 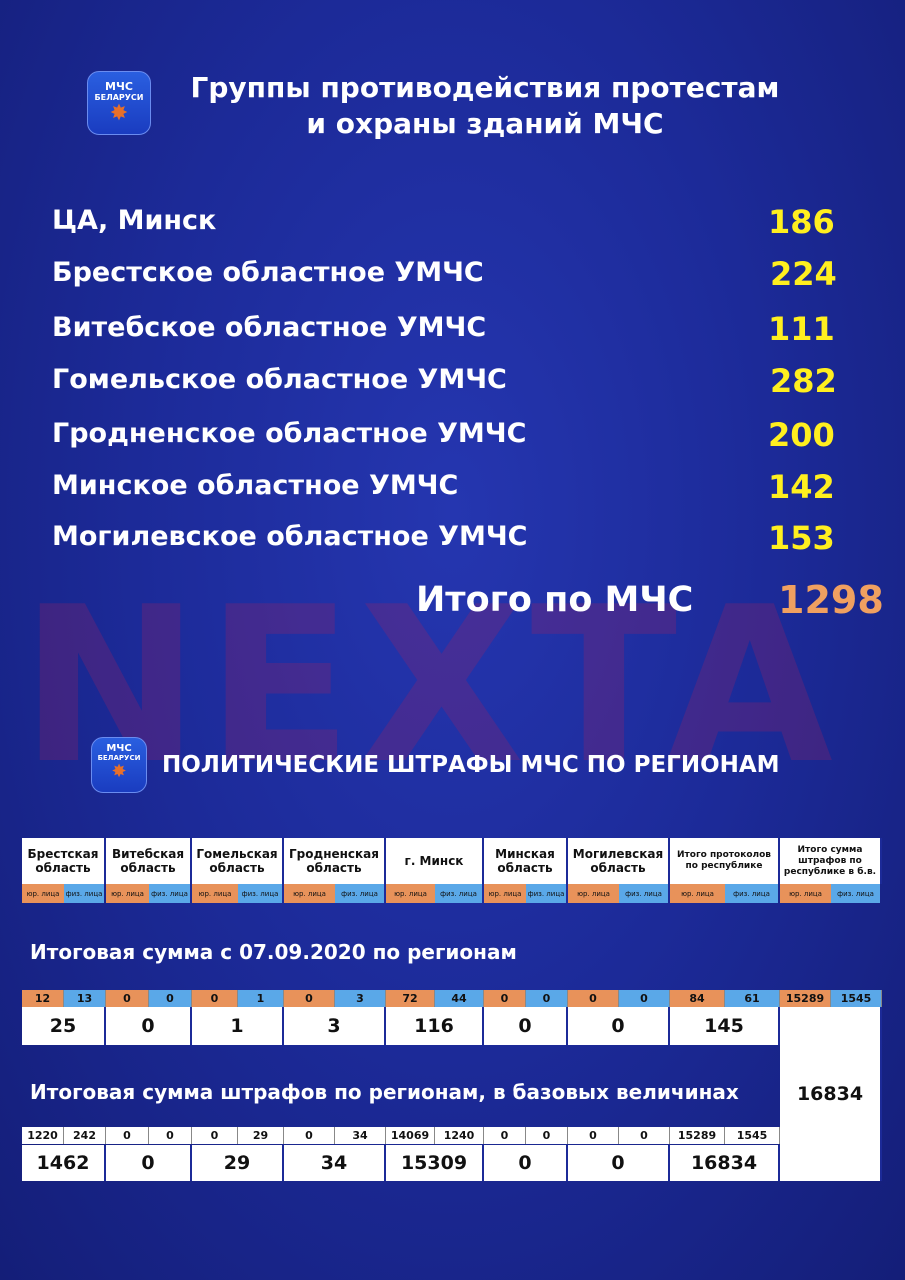 What do you see at coordinates (831, 600) in the screenshot?
I see `total-value: 1298` at bounding box center [831, 600].